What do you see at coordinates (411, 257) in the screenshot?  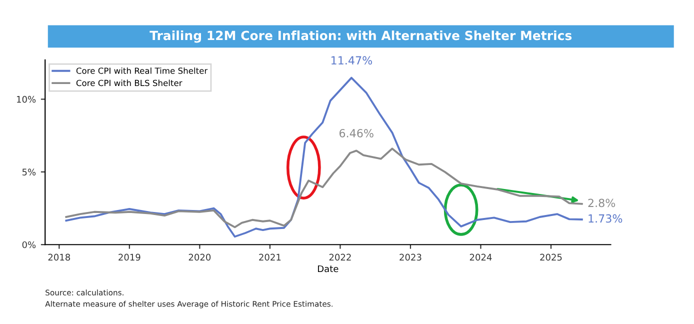 I see `x-tick-label: 2023` at bounding box center [411, 257].